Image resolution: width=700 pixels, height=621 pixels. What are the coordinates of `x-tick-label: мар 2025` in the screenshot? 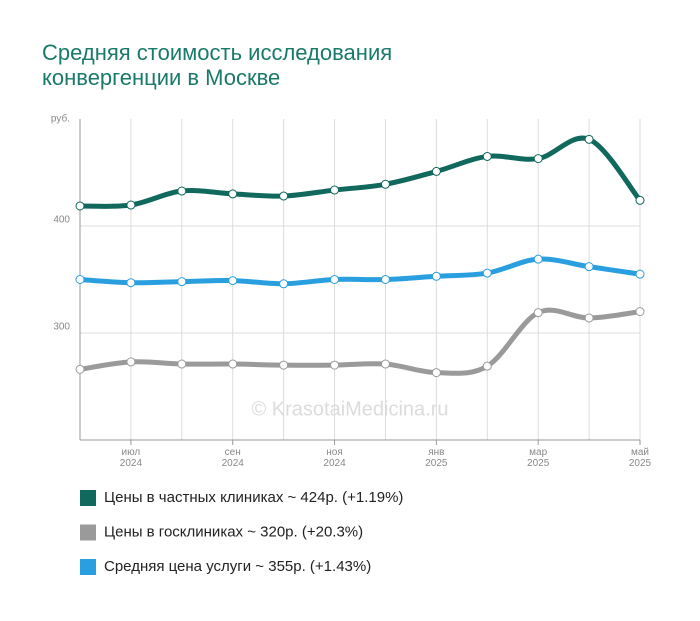 It's located at (538, 458).